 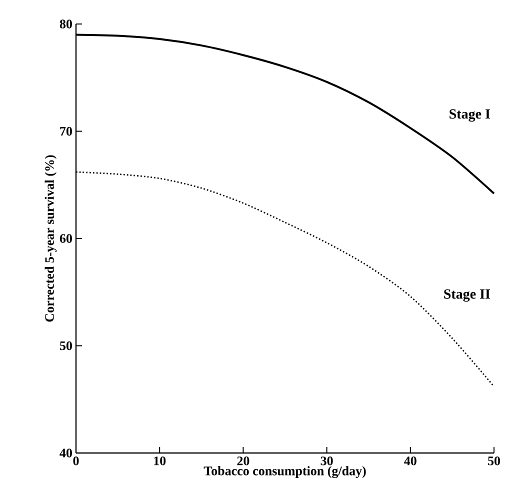 What do you see at coordinates (66, 131) in the screenshot?
I see `y-tick-label: 70` at bounding box center [66, 131].